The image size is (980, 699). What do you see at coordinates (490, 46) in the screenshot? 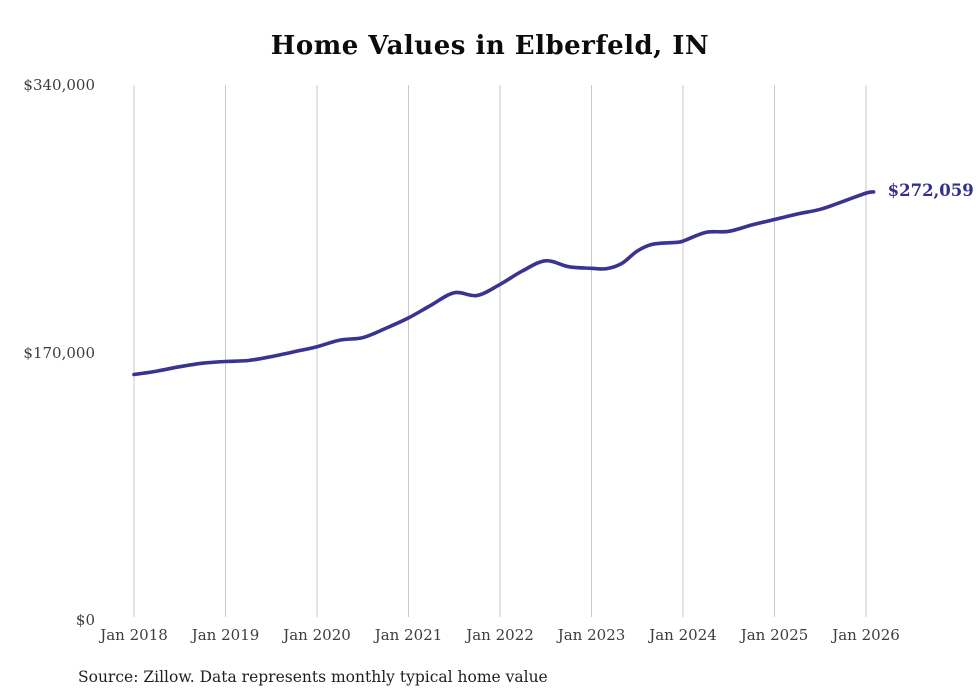
I see `chart-title: Home Values in Elberfeld, IN` at bounding box center [490, 46].